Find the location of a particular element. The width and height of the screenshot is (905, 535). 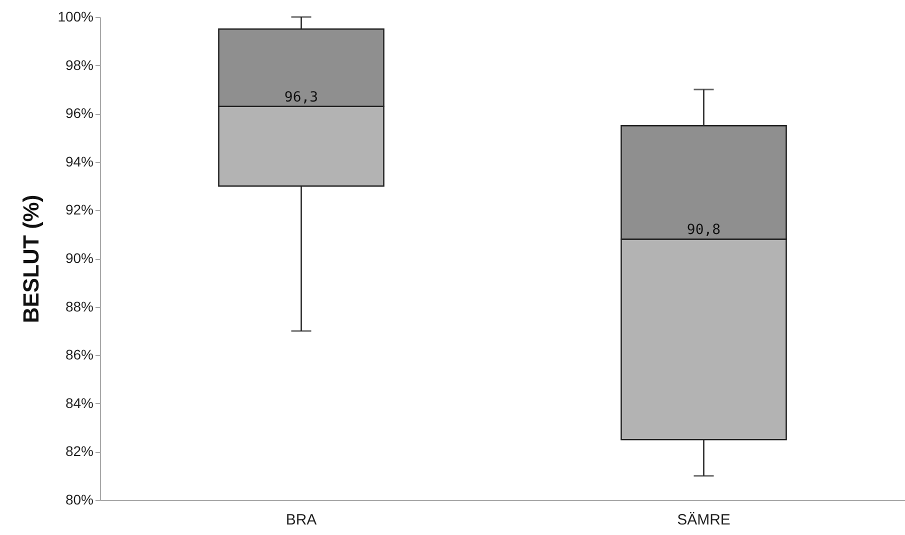

annotation: 90,8 is located at coordinates (703, 230).